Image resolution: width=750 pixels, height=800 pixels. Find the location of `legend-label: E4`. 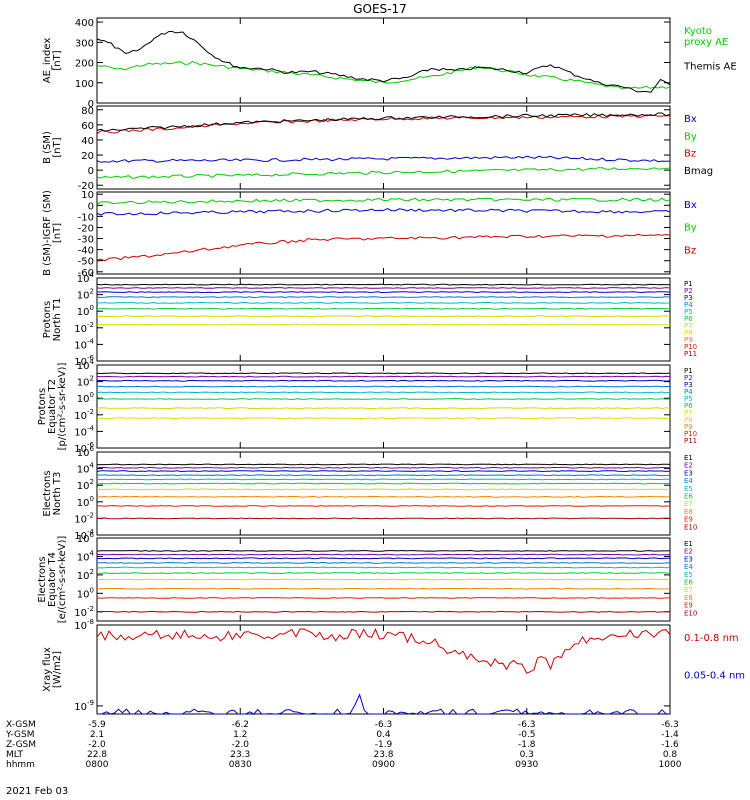

legend-label: E4 is located at coordinates (688, 567).